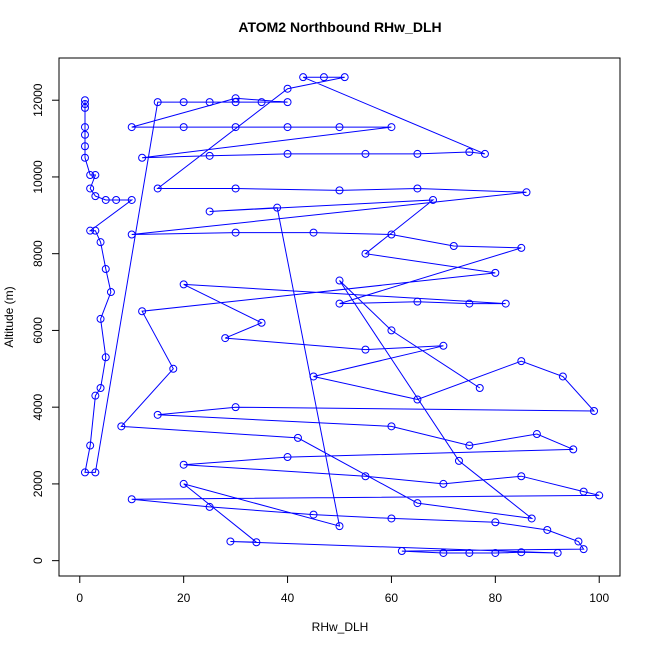 Image resolution: width=650 pixels, height=650 pixels. Describe the element at coordinates (288, 598) in the screenshot. I see `x-tick-label: 40` at that location.